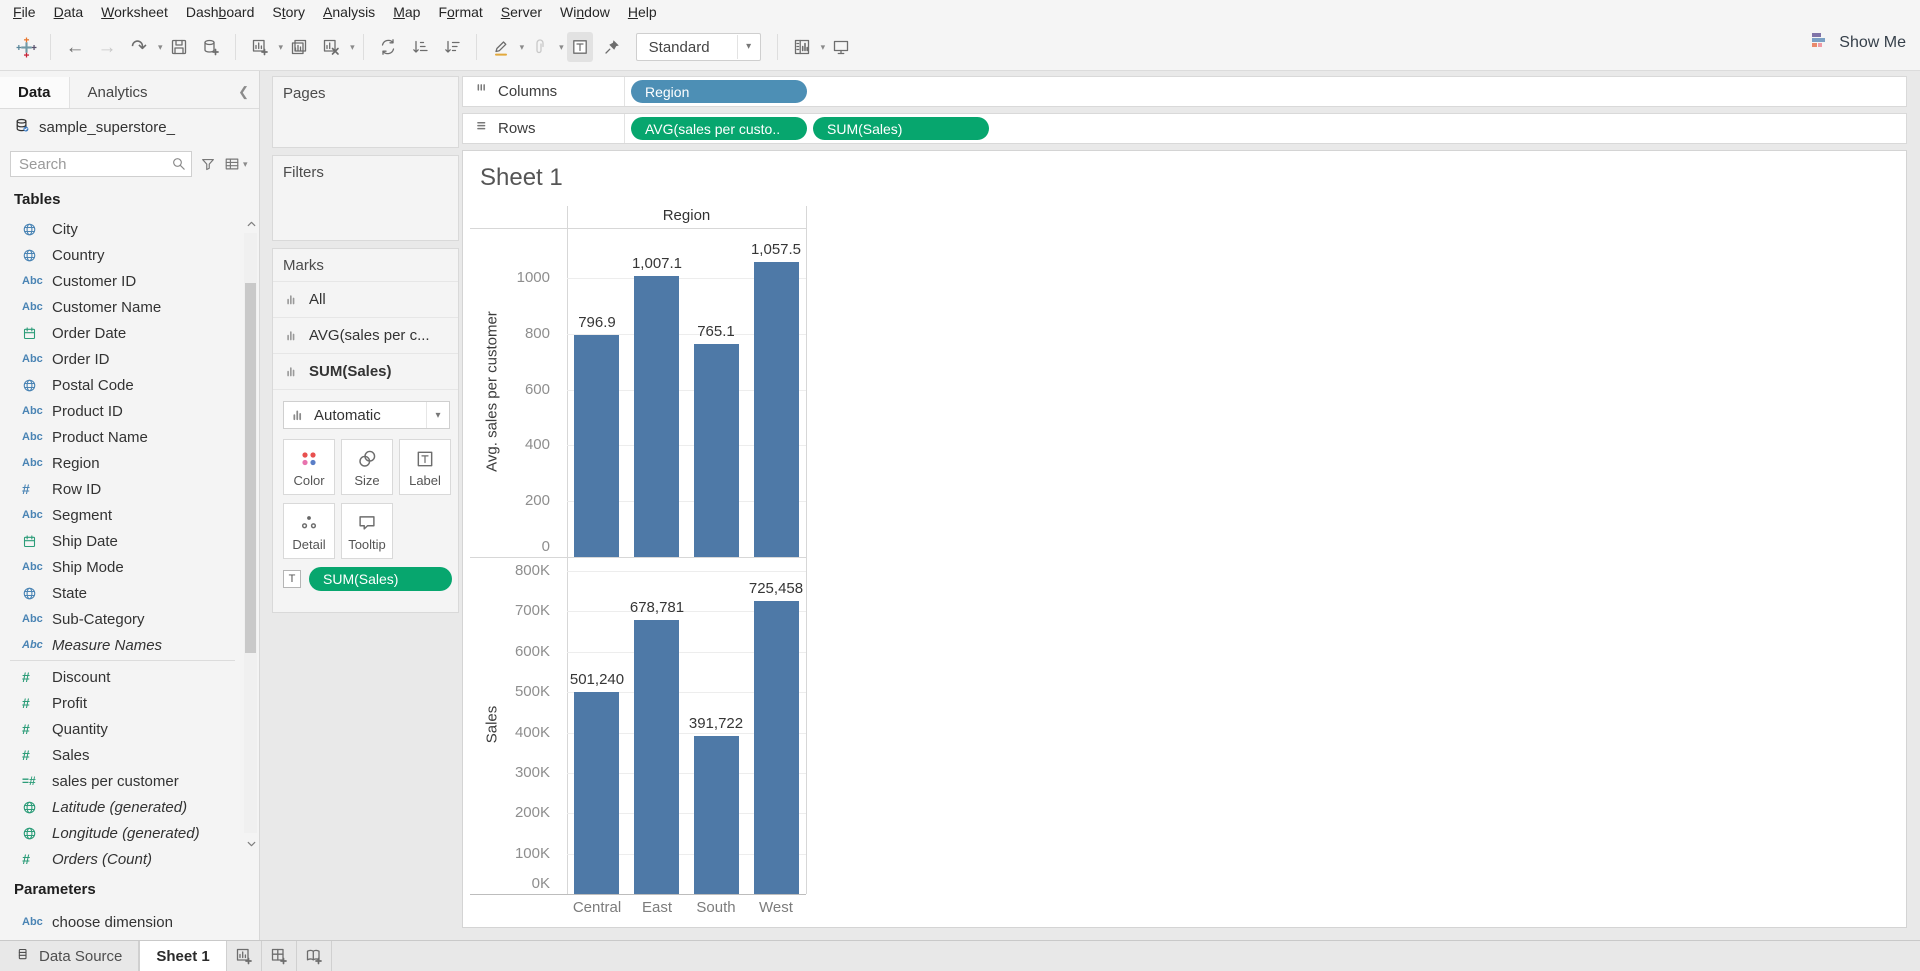 Image resolution: width=1920 pixels, height=971 pixels. Describe the element at coordinates (260, 47) in the screenshot. I see `new-worksheet-icon` at that location.